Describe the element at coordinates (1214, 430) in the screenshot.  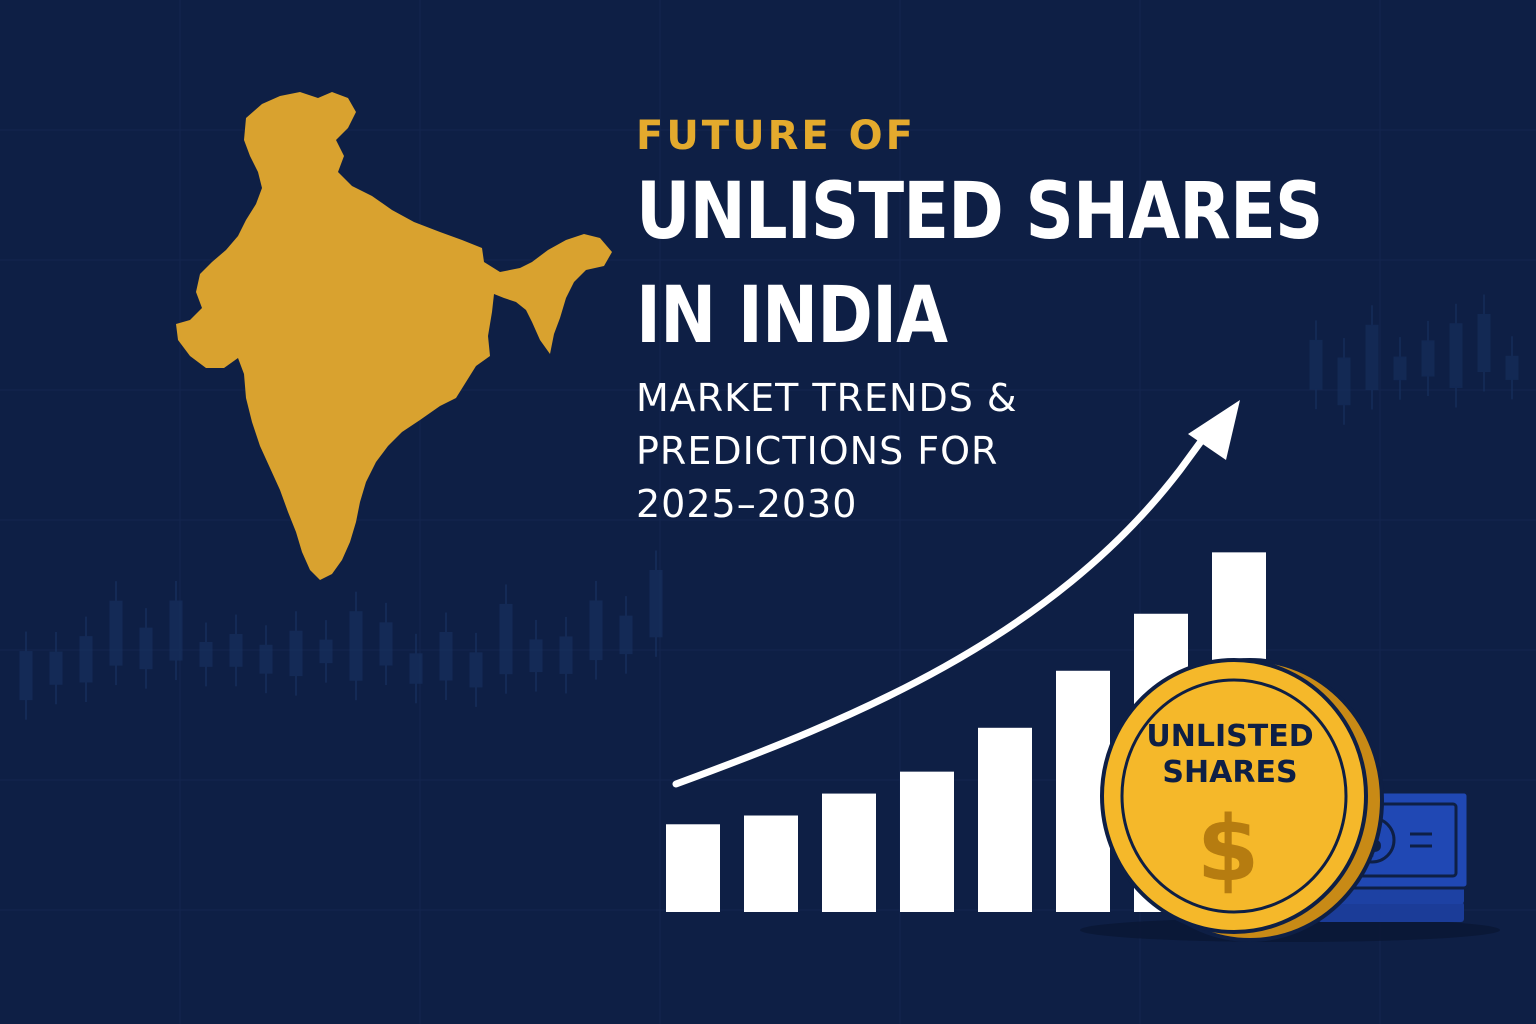
I see `arrow-head-icon` at that location.